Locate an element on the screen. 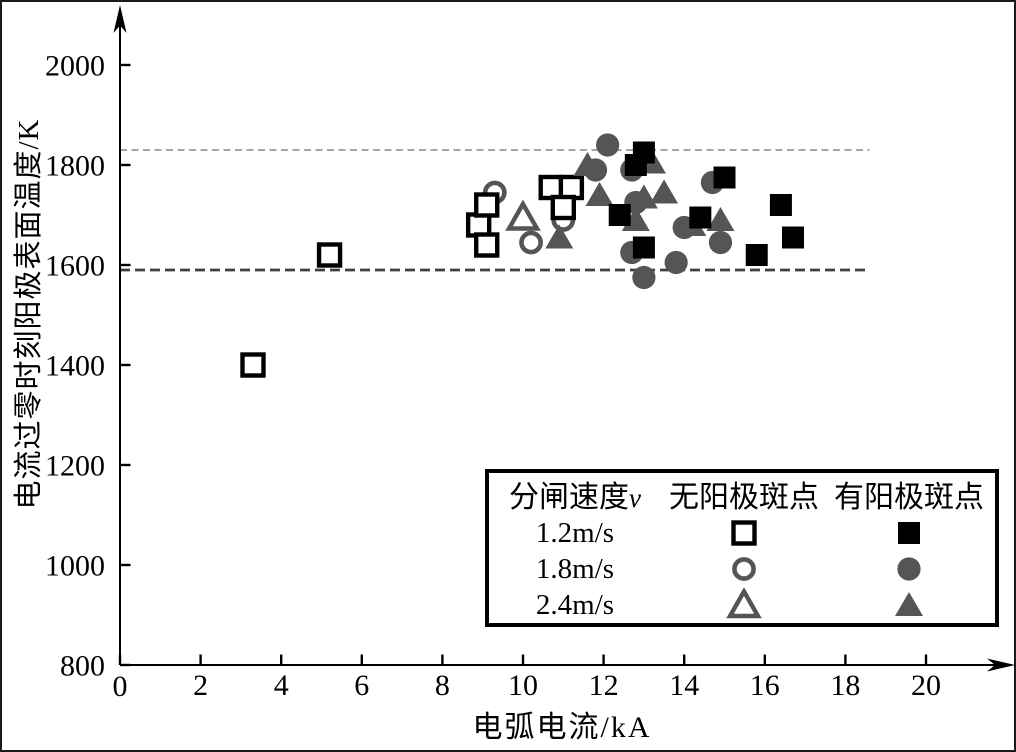 This screenshot has height=752, width=1016. legend-row-speed-2: 1.8m/s is located at coordinates (575, 568).